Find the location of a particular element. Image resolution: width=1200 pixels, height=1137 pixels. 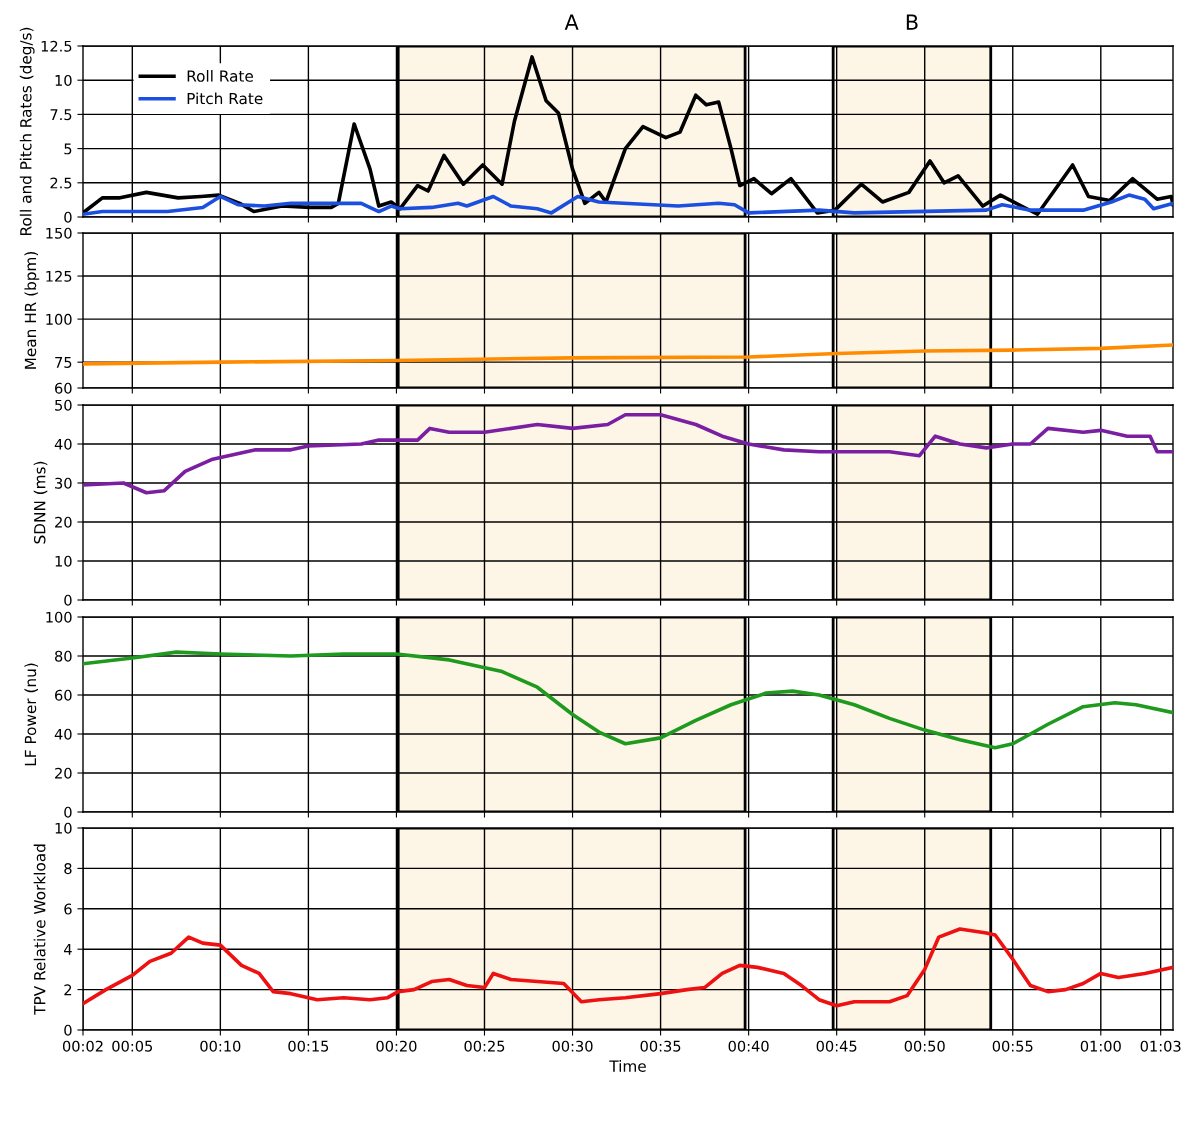

x-tick-label: 00:30 is located at coordinates (572, 1046).